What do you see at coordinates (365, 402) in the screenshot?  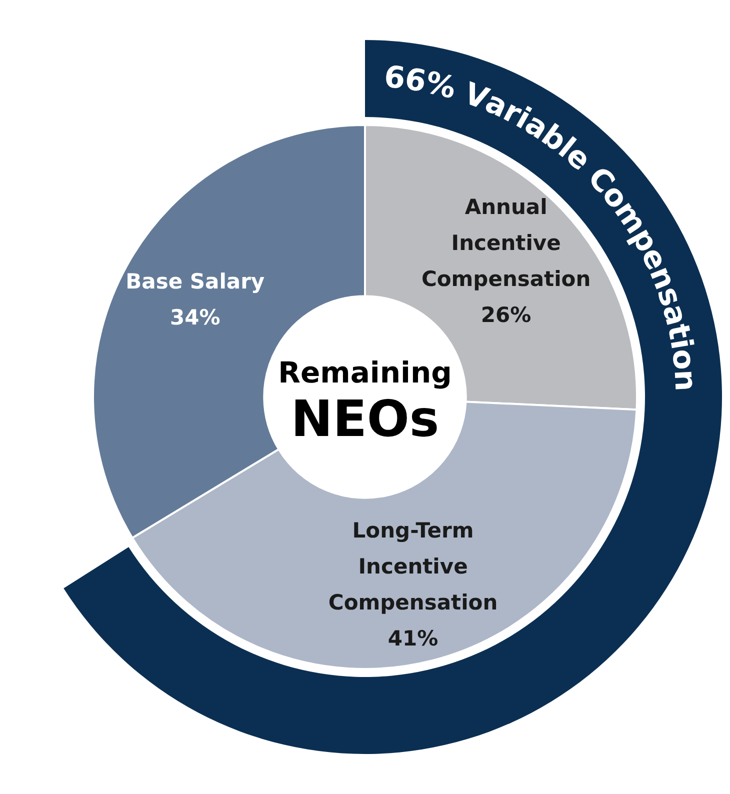 I see `text: Remaining NEOs` at bounding box center [365, 402].